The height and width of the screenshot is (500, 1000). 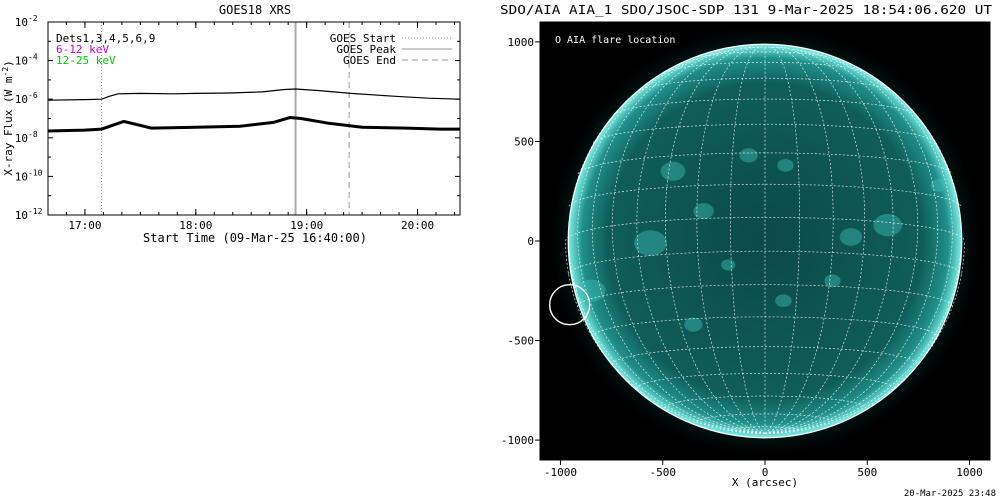 I want to click on goes-legend-label: GOES Start, so click(x=363, y=38).